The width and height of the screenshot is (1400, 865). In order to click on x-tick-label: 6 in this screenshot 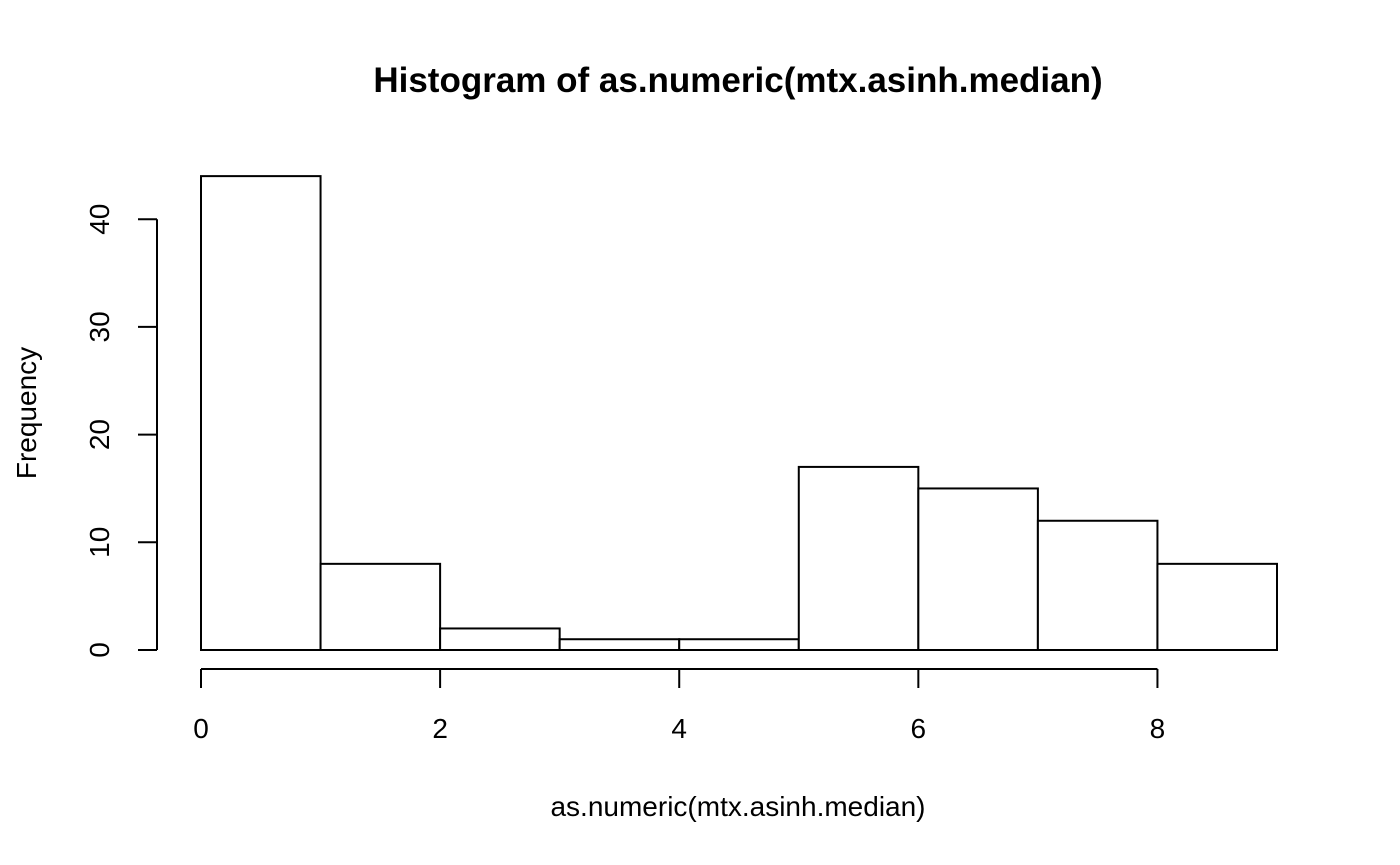, I will do `click(919, 728)`.